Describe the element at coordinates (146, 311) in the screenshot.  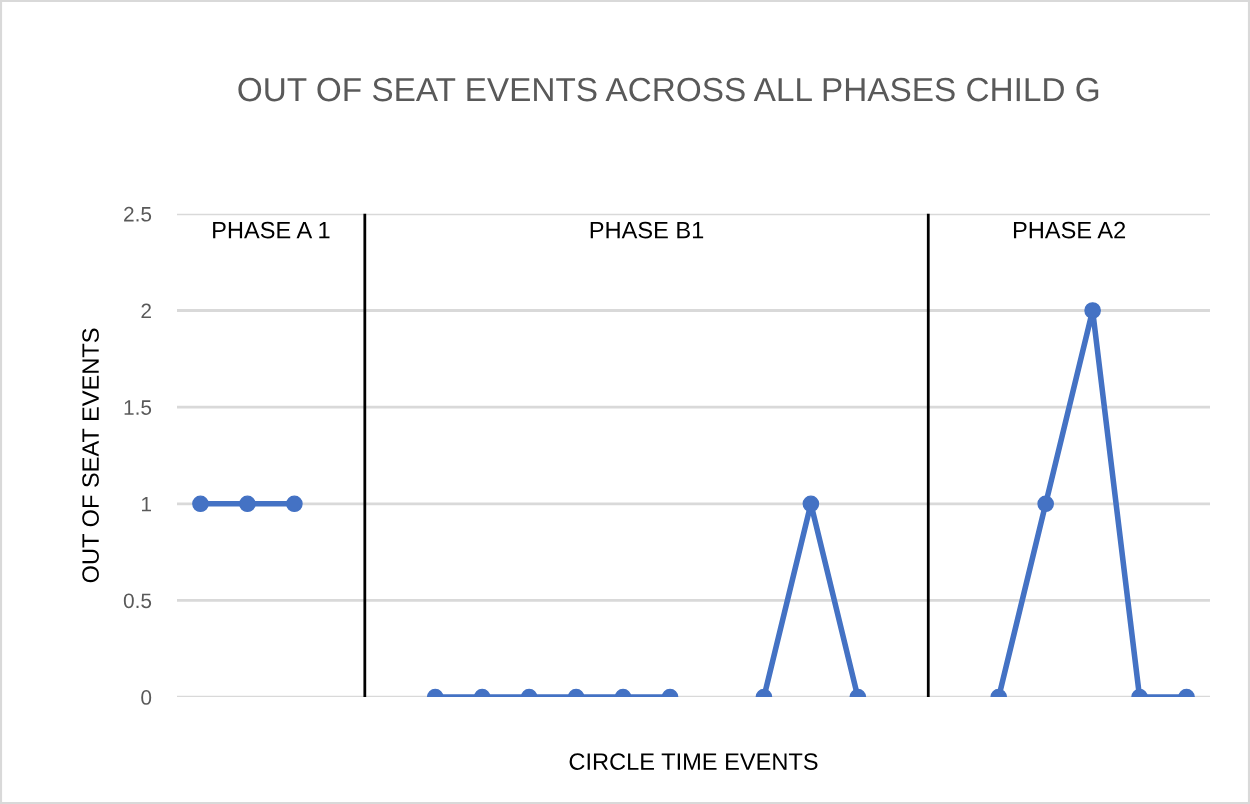
I see `y-tick-label: 2` at that location.